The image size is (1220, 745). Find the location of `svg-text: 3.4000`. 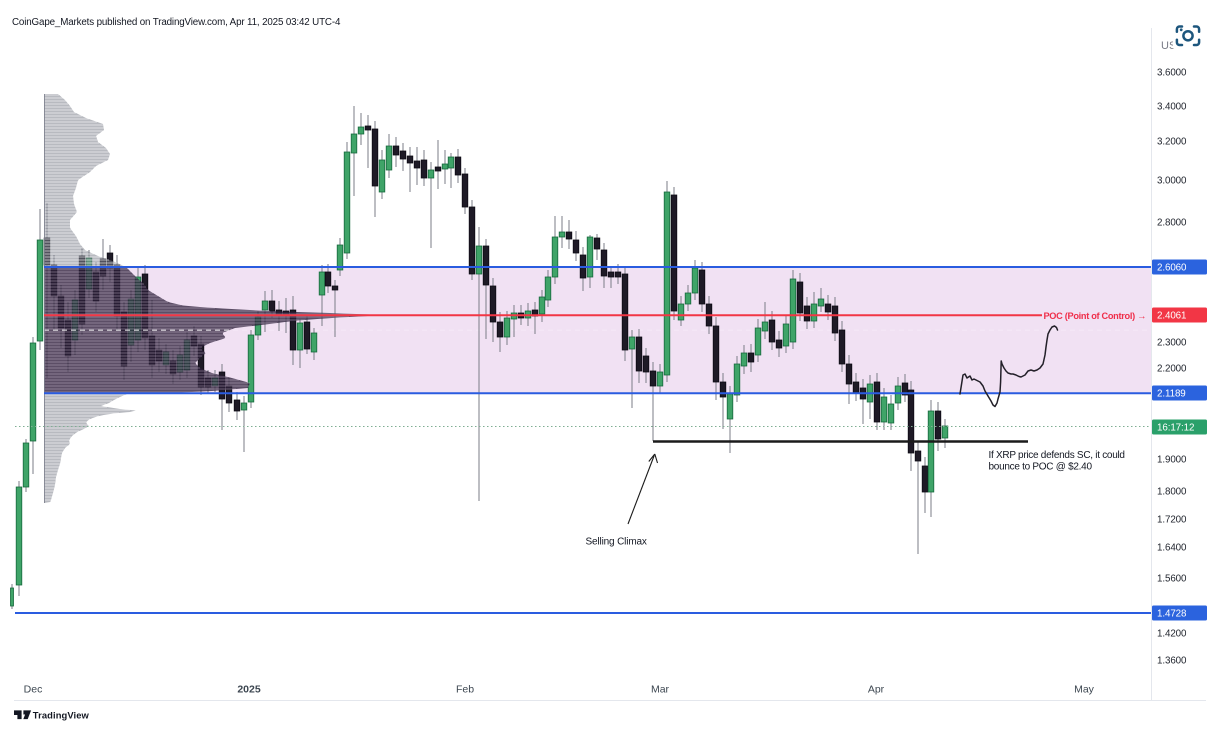

svg-text: 3.4000 is located at coordinates (1172, 107).